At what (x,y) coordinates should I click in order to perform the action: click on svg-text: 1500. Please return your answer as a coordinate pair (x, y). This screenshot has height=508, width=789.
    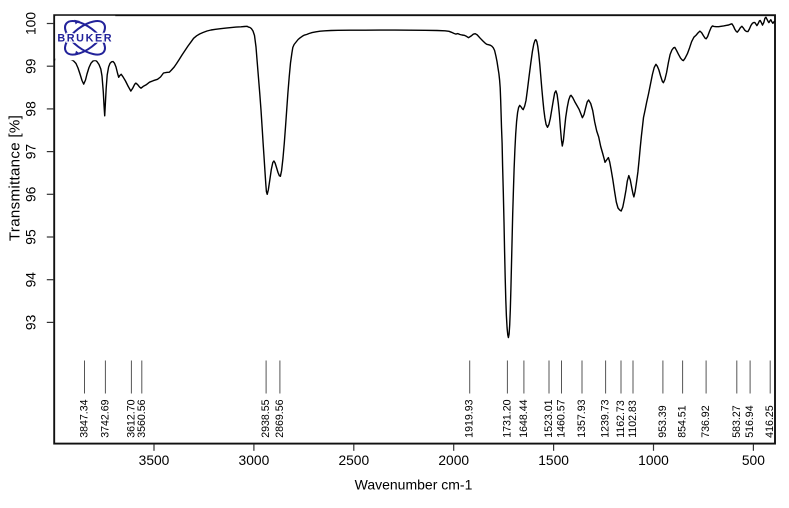
    Looking at the image, I should click on (553, 460).